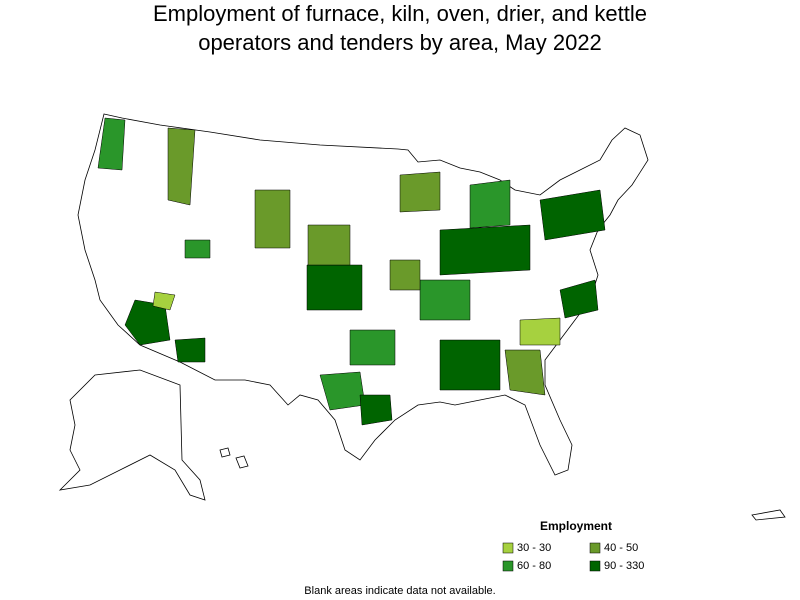  Describe the element at coordinates (132, 435) in the screenshot. I see `alaska` at that location.